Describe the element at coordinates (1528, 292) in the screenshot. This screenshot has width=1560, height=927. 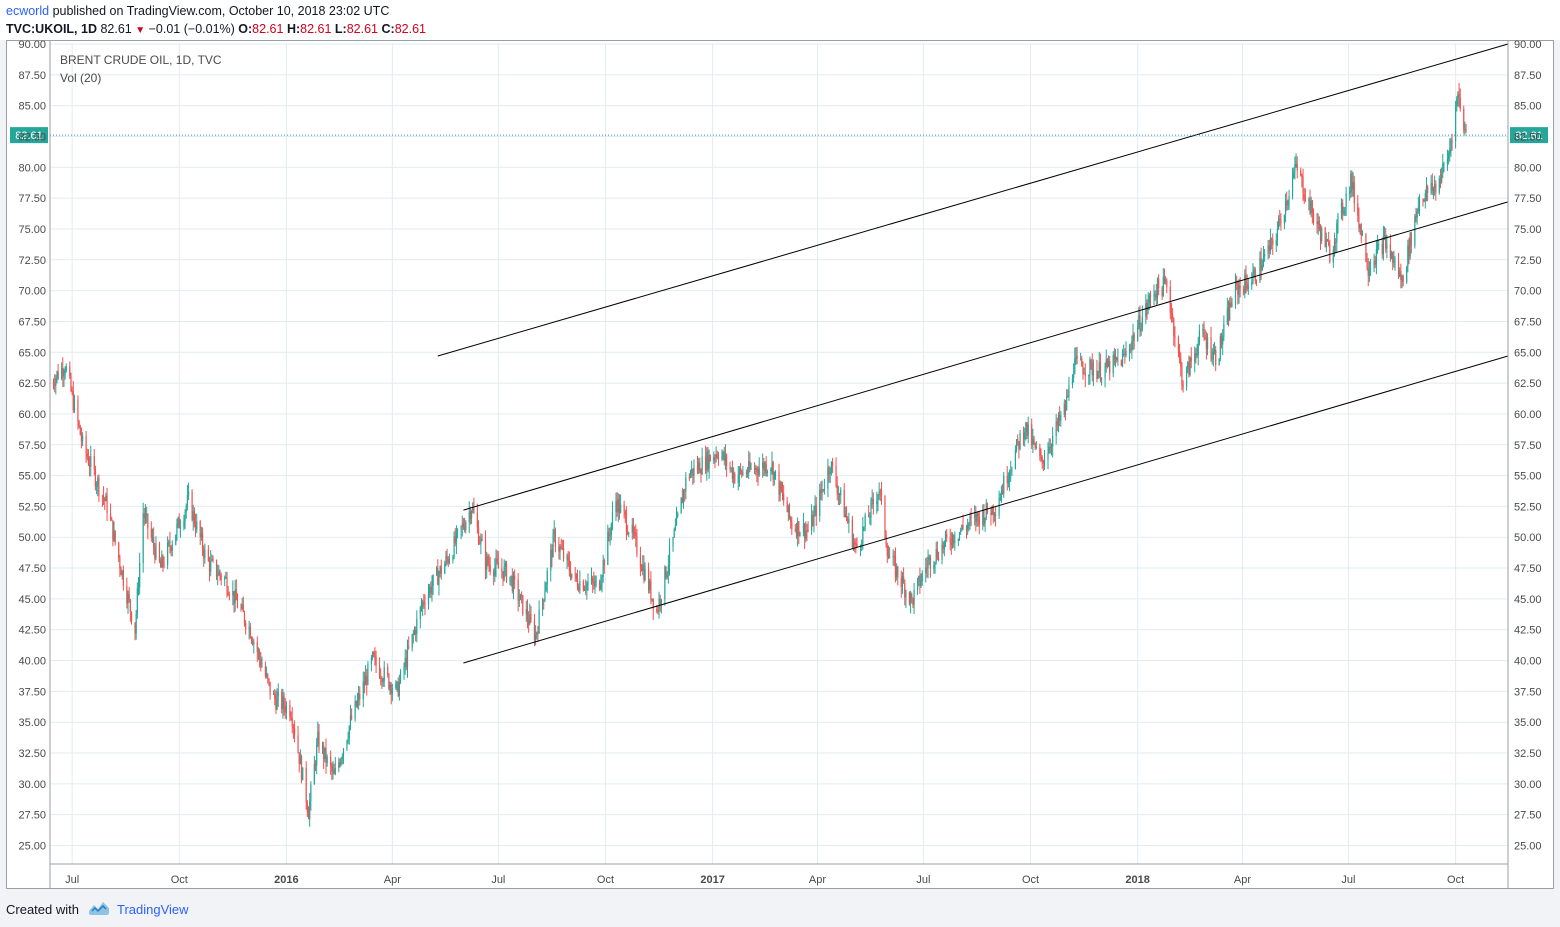
I see `y-tick-label-right: 70.00` at that location.